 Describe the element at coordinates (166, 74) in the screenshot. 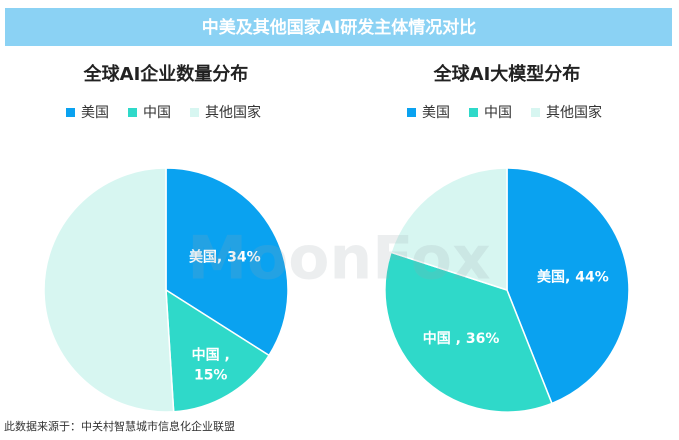

I see `chart-title: 全球AI企业数量分布` at that location.